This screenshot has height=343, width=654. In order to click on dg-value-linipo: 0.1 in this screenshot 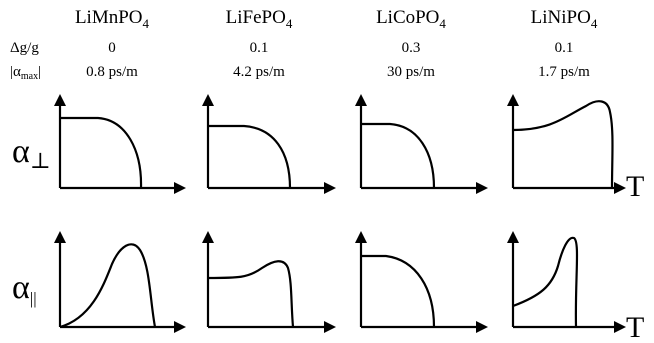, I will do `click(564, 48)`.